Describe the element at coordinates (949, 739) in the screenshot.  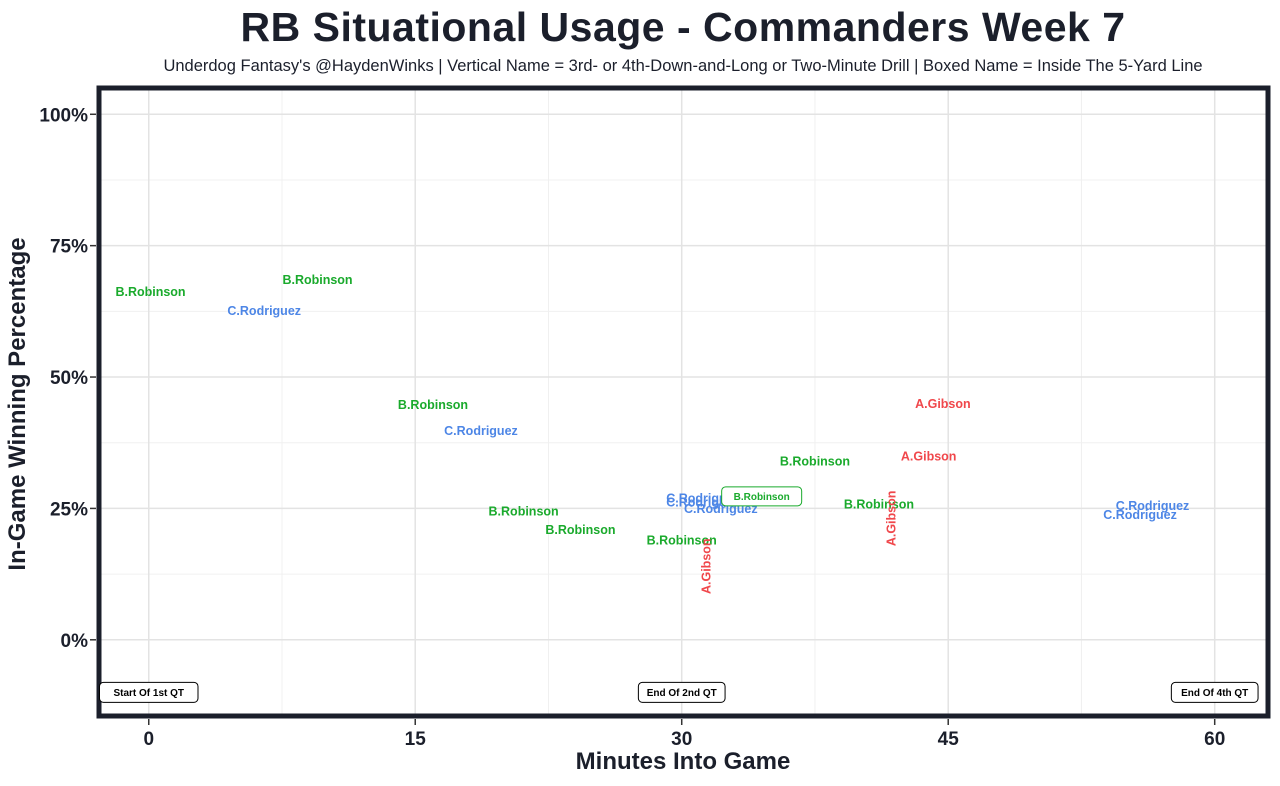
I see `x-tick-label: 45` at that location.